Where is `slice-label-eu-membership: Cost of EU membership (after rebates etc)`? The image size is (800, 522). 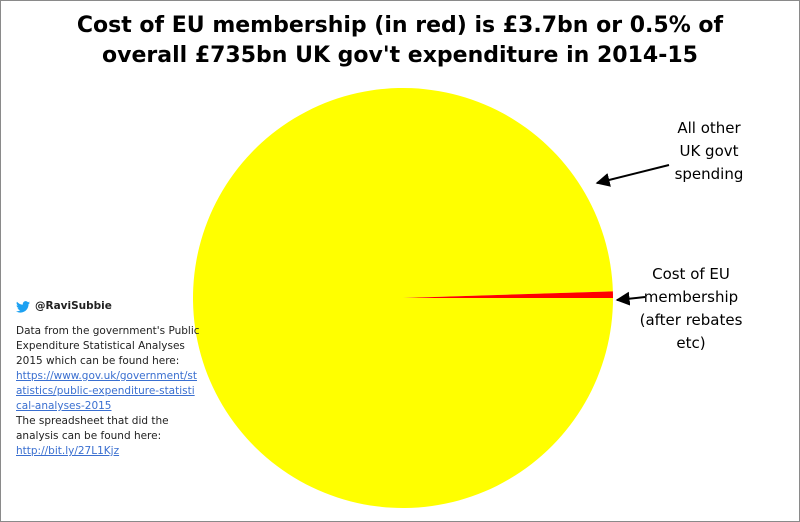 slice-label-eu-membership: Cost of EU membership (after rebates etc) is located at coordinates (691, 308).